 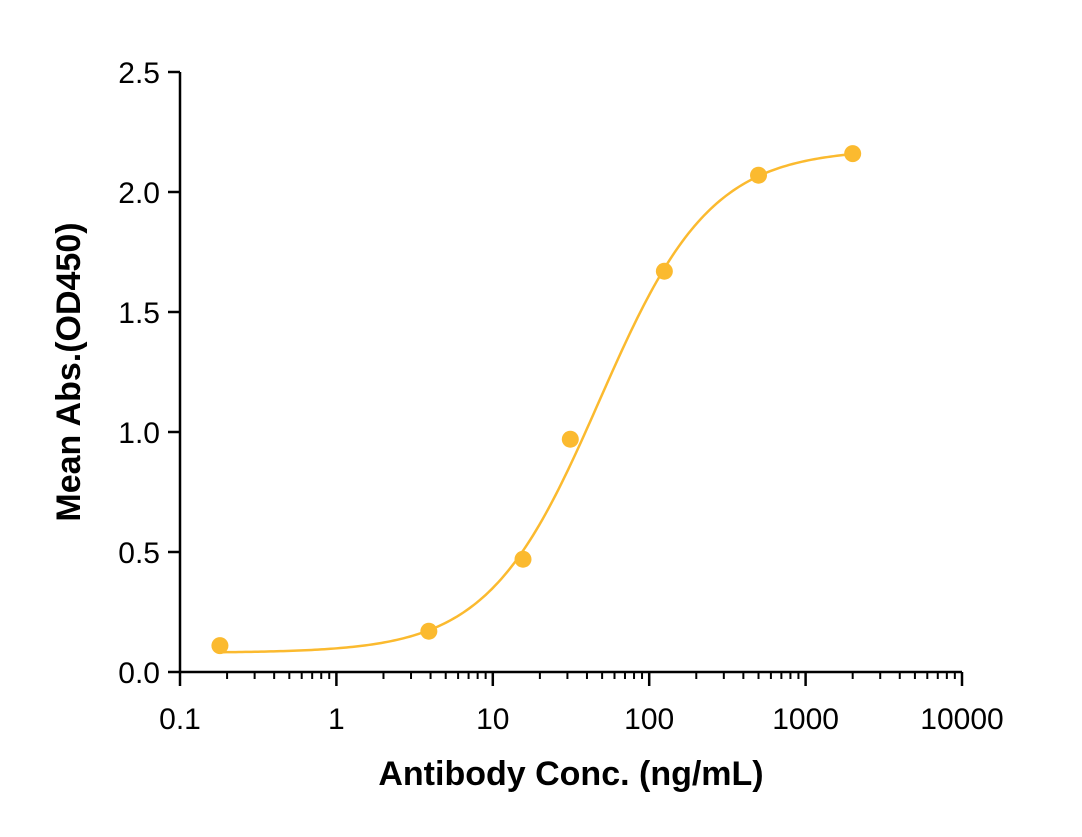 I want to click on y-tick-label: 2.0, so click(x=139, y=193).